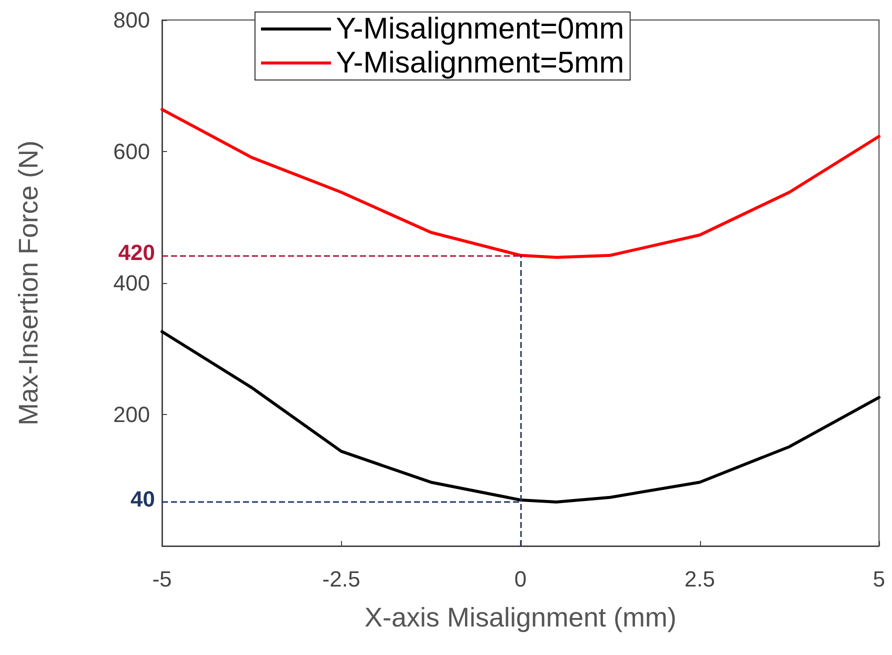 The height and width of the screenshot is (655, 892). Describe the element at coordinates (131, 151) in the screenshot. I see `y-tick-label: 600` at that location.